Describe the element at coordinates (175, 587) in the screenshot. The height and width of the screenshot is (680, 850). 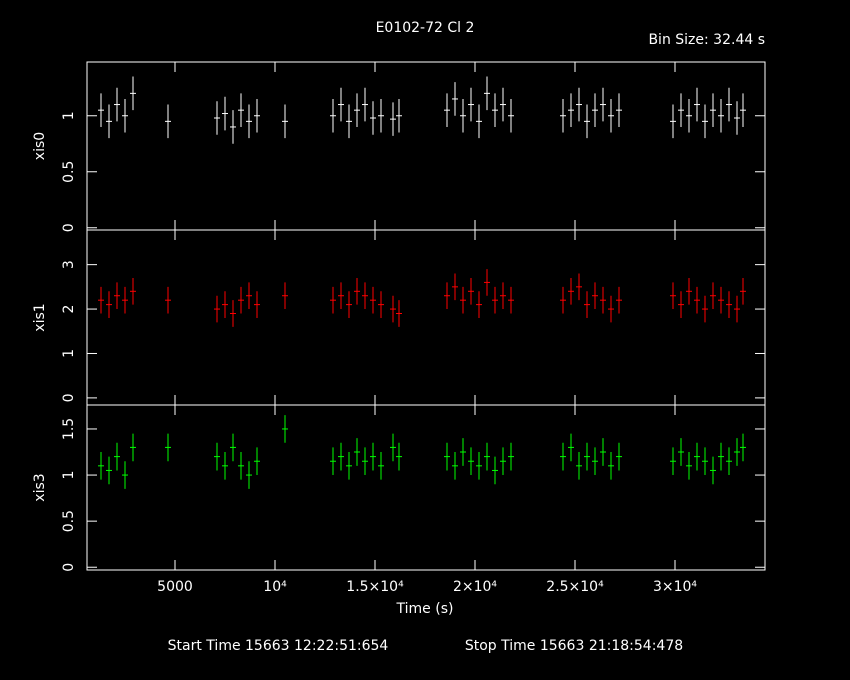
I see `x-tick-label: 5000` at that location.